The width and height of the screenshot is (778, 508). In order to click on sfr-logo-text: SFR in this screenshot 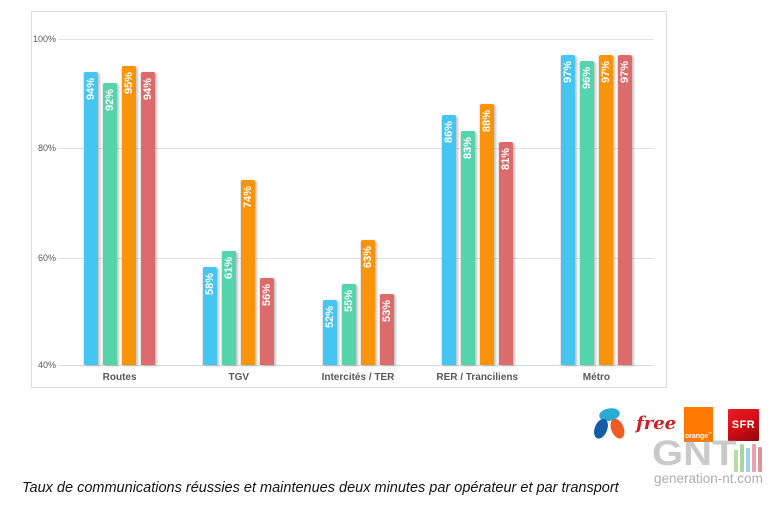, I will do `click(743, 425)`.